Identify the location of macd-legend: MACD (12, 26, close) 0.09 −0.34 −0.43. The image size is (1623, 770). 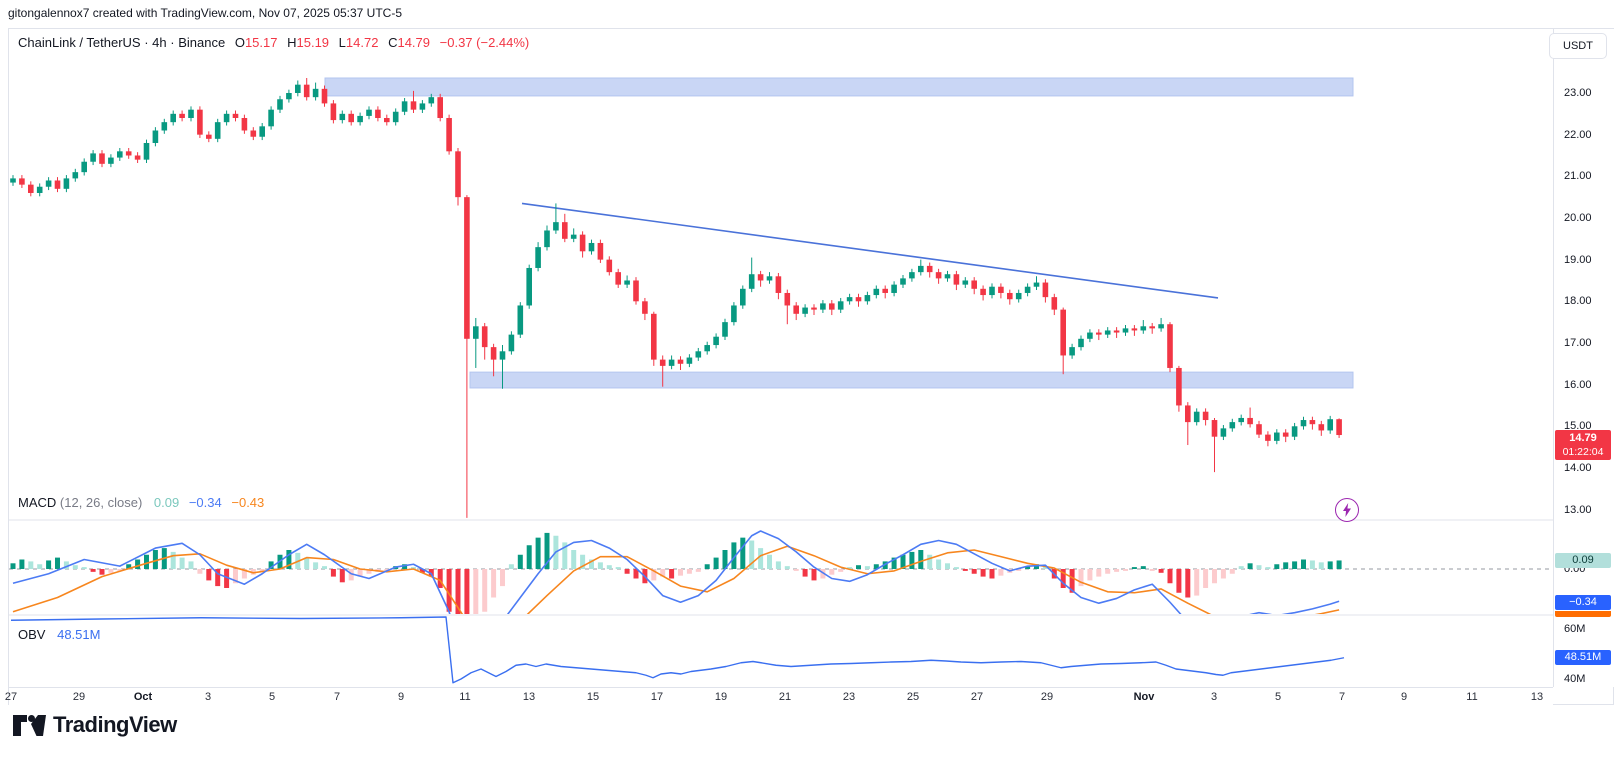
(141, 502).